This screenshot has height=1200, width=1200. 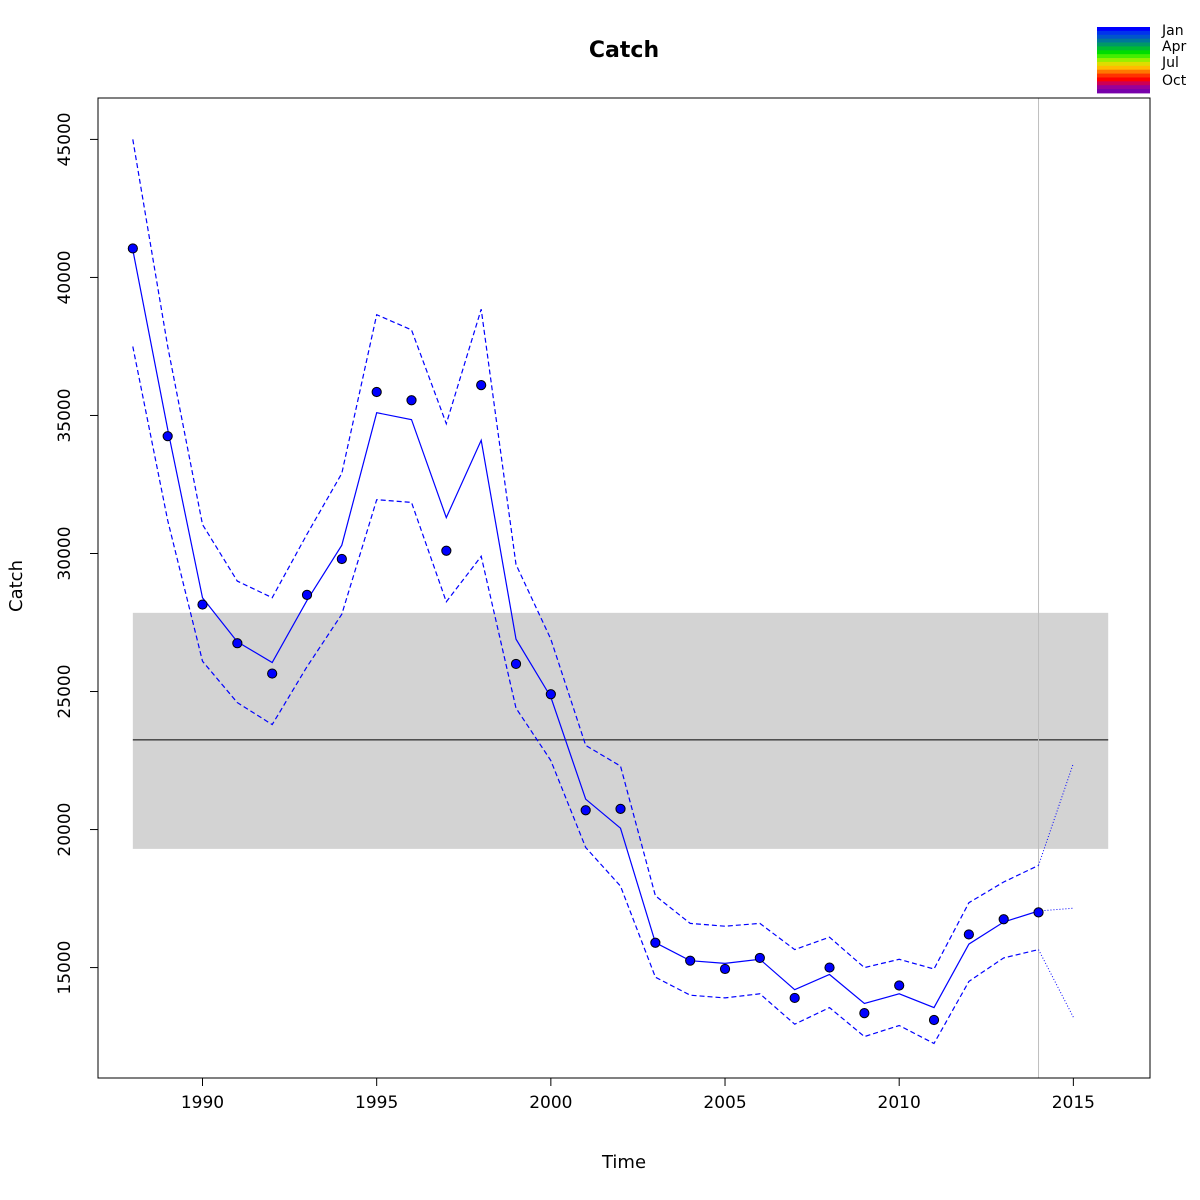 I want to click on x-tick-label: 2010, so click(x=899, y=1103).